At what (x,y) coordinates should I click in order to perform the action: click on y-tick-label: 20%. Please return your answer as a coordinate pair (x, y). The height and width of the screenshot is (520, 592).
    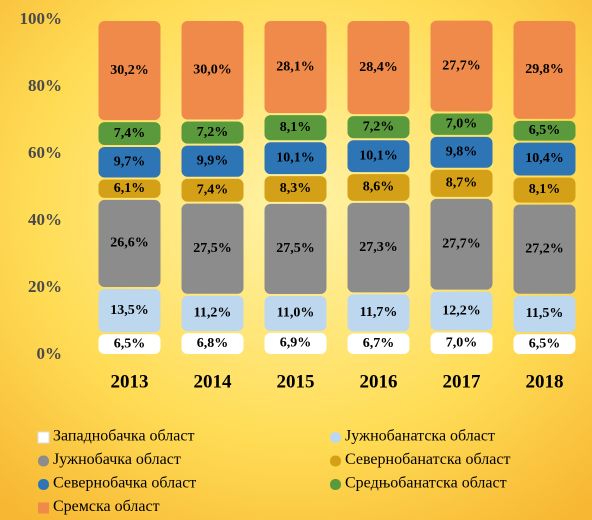
    Looking at the image, I should click on (45, 286).